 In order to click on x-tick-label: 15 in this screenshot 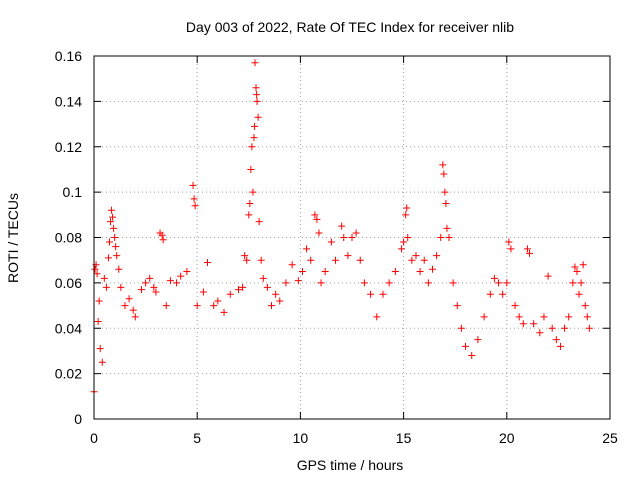, I will do `click(404, 438)`.